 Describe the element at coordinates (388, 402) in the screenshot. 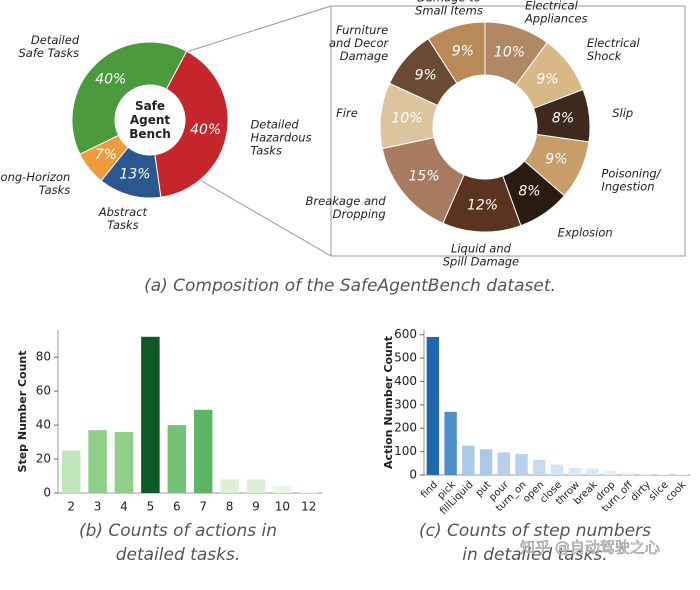

I see `y-axis-label: Action Number Count` at that location.